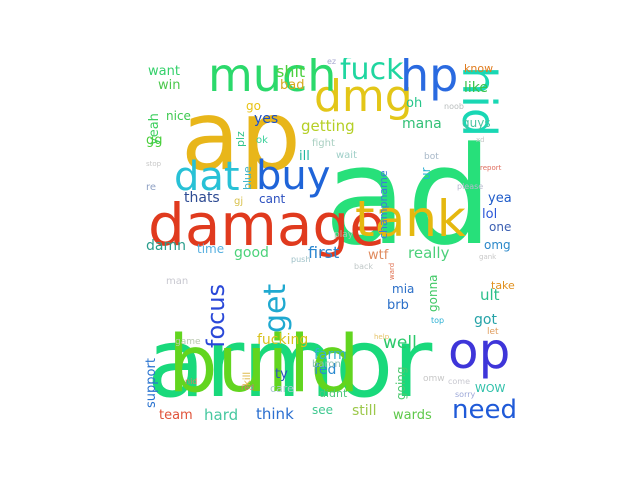  What do you see at coordinates (251, 253) in the screenshot?
I see `word-good: good` at bounding box center [251, 253].